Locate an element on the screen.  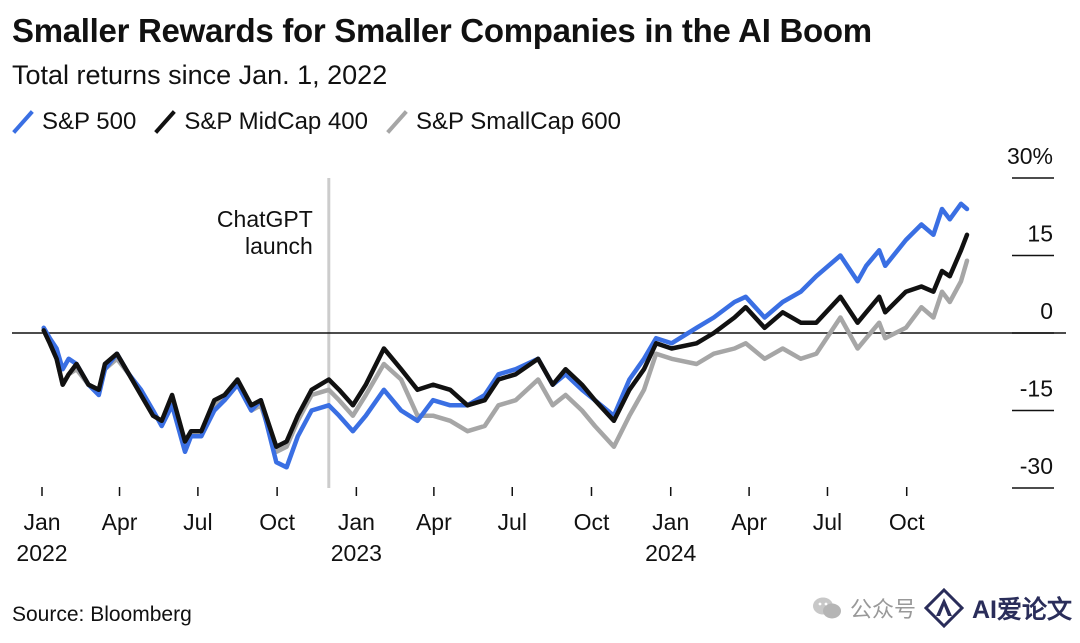
x-tick-year-label: 2023 is located at coordinates (356, 553).